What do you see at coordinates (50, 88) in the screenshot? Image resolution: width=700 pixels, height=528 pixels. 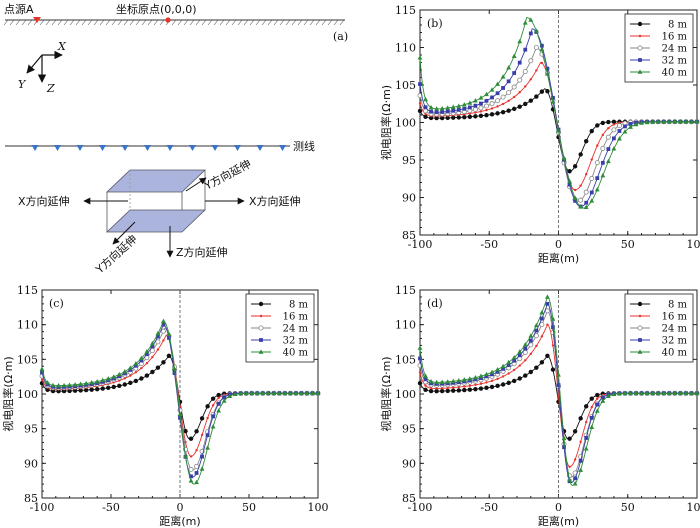 I see `axis-z-label: Z` at bounding box center [50, 88].